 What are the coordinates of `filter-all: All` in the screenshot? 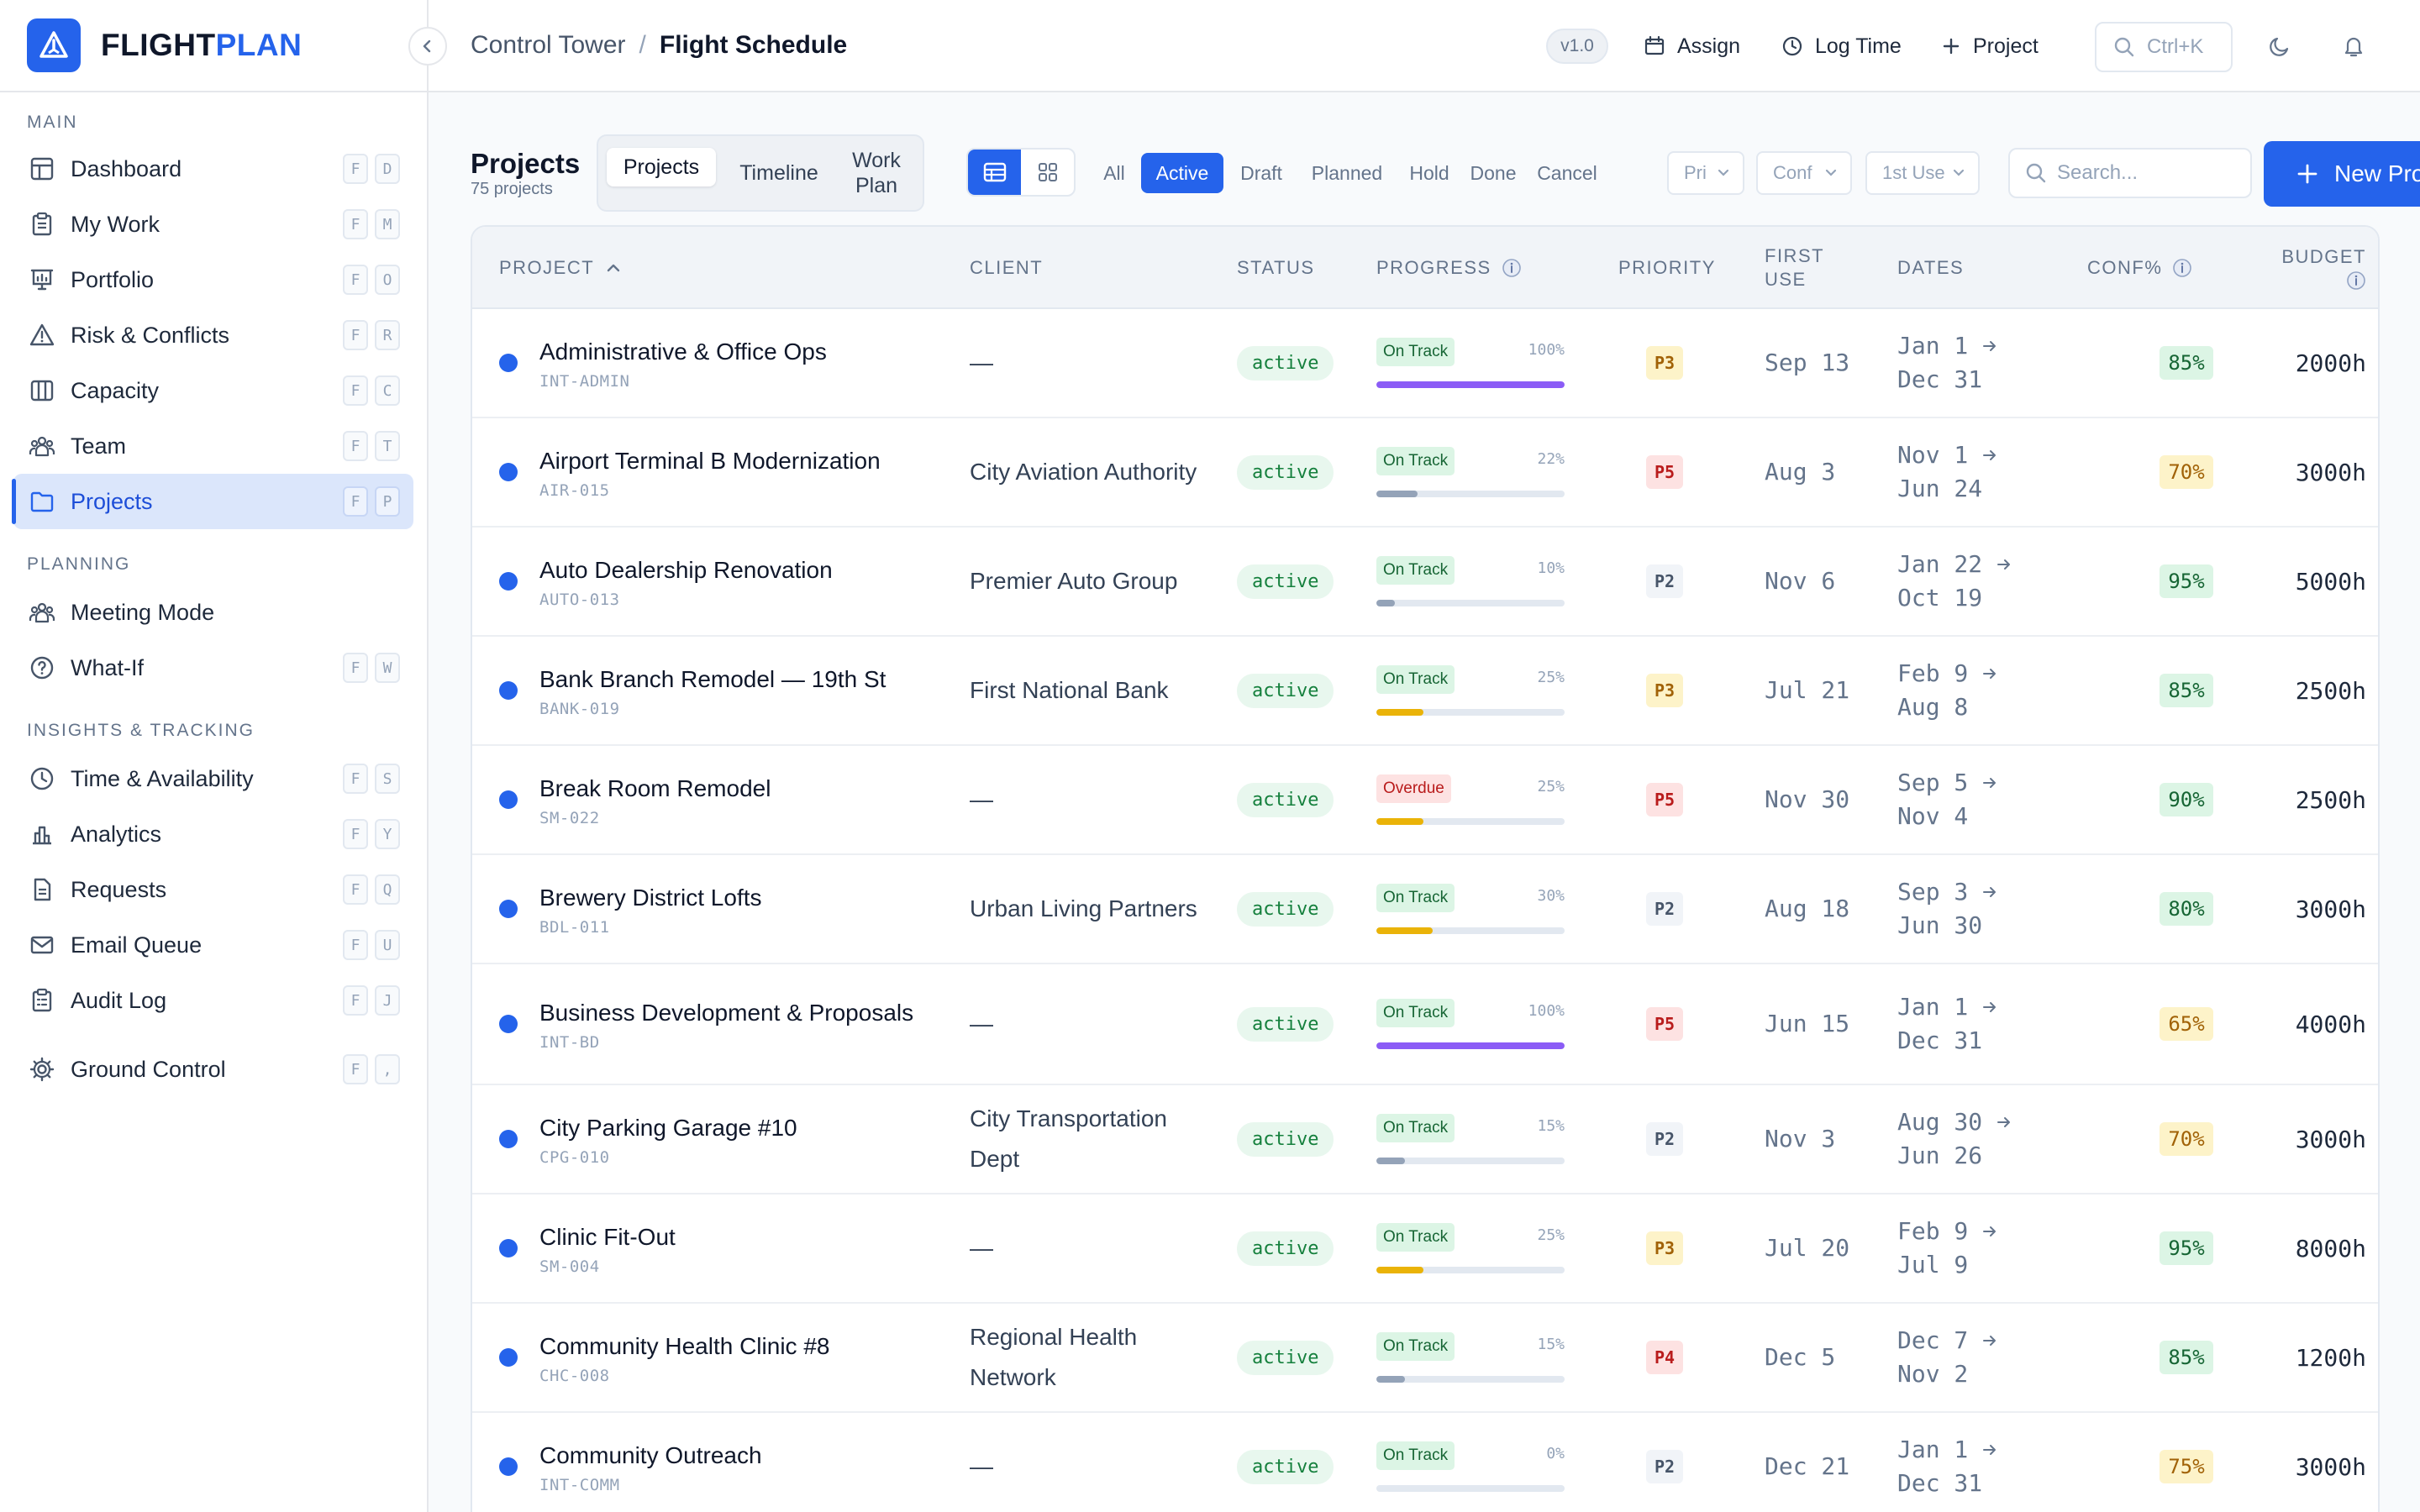 It's located at (1114, 172).